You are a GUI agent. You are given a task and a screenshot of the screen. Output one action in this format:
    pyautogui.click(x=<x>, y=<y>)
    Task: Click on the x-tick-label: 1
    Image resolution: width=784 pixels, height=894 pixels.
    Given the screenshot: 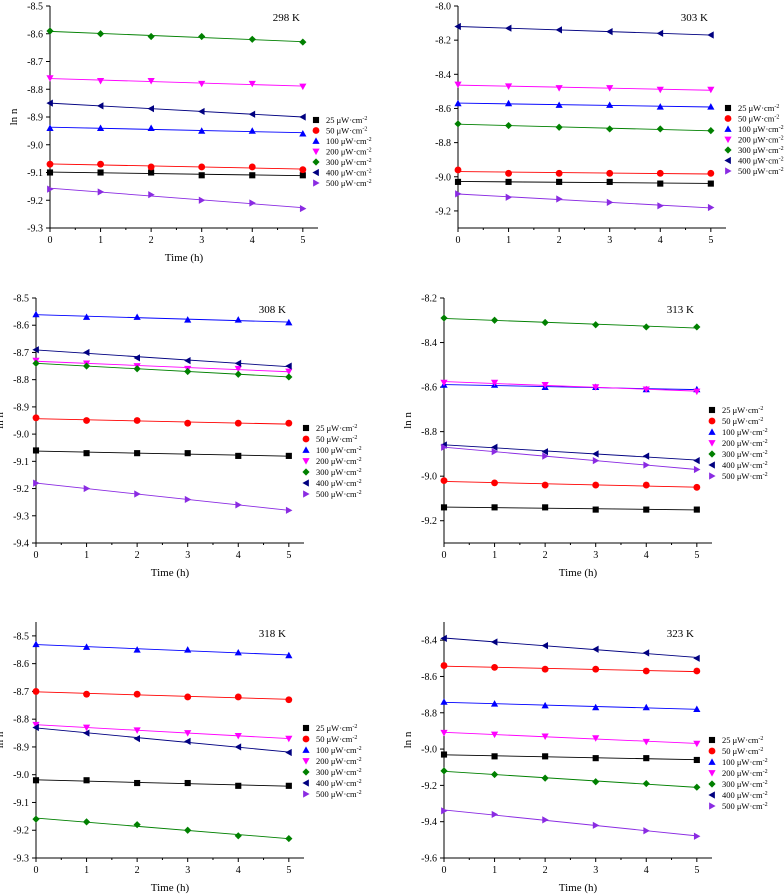 What is the action you would take?
    pyautogui.click(x=494, y=870)
    